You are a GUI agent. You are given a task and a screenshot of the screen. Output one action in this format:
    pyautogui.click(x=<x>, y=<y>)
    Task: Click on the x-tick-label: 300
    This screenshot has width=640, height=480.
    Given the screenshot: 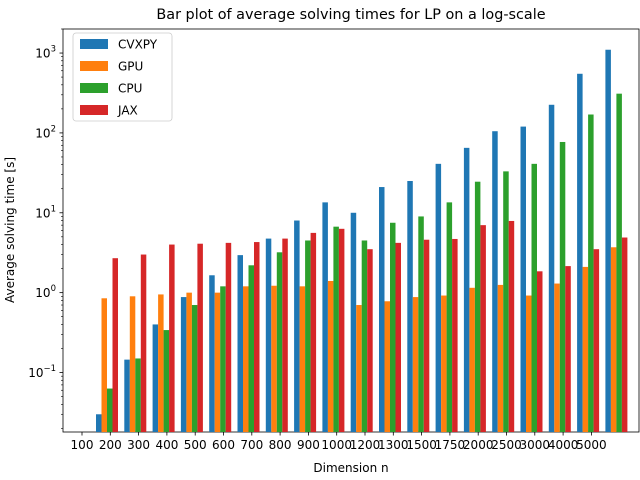 What is the action you would take?
    pyautogui.click(x=138, y=445)
    